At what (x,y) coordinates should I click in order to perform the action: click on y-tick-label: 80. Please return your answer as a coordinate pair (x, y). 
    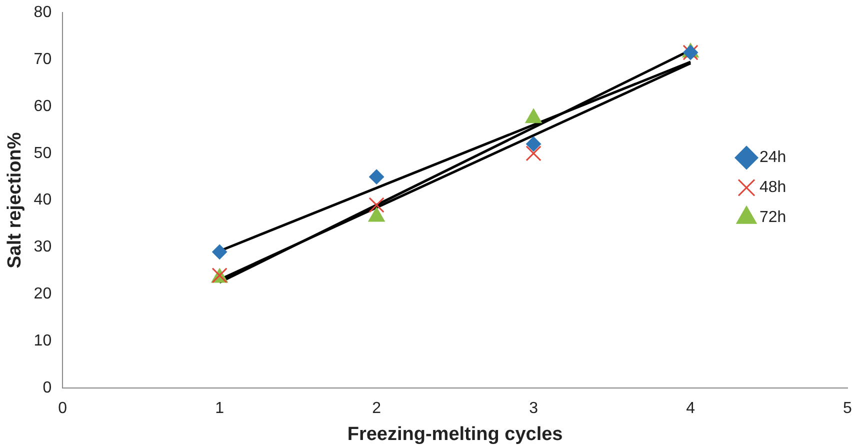
    Looking at the image, I should click on (43, 13).